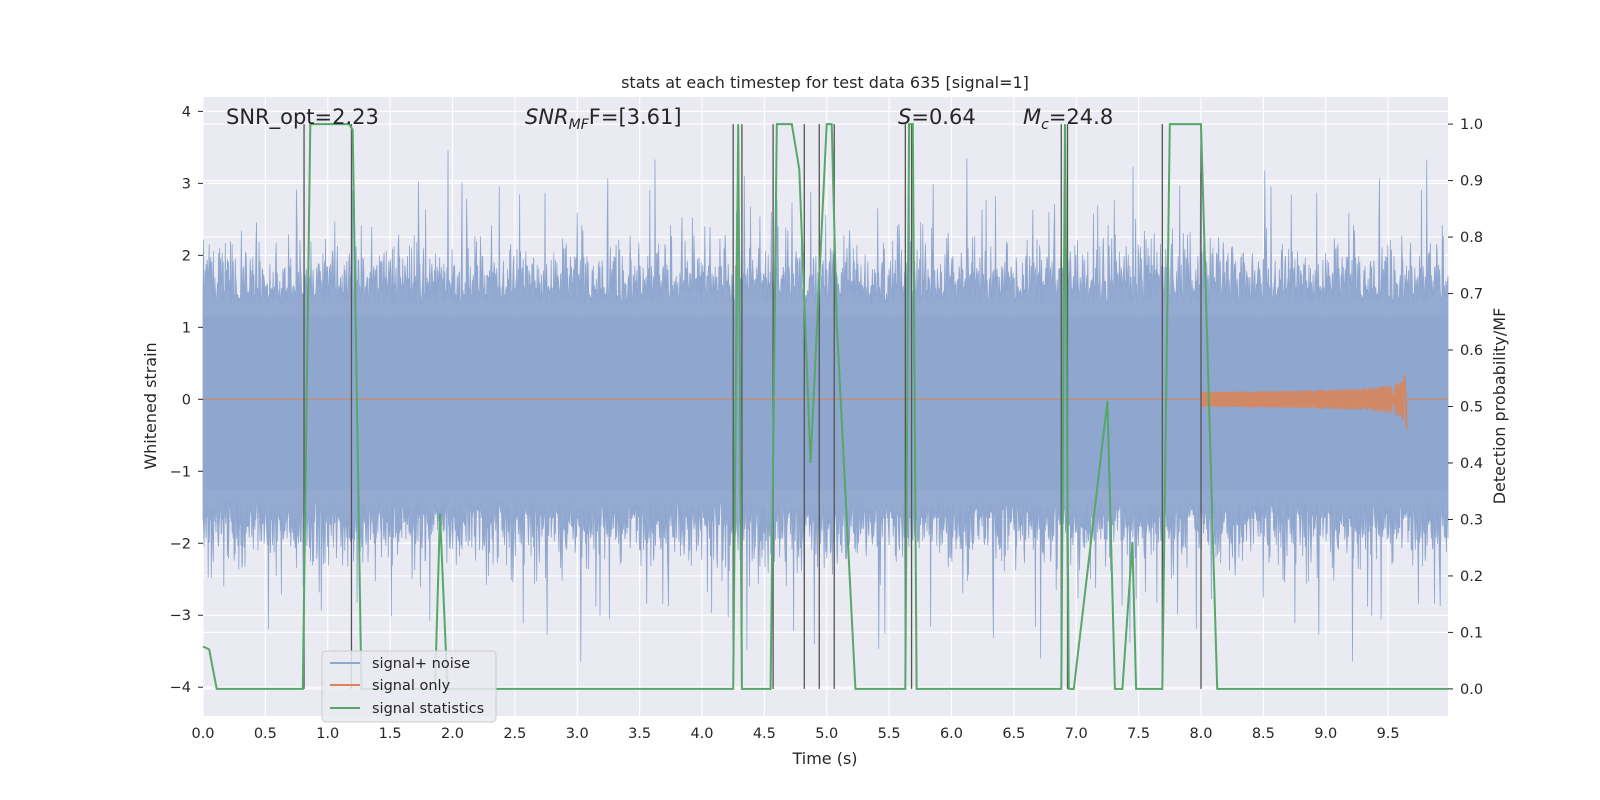  What do you see at coordinates (186, 184) in the screenshot?
I see `y-tick-label: 3` at bounding box center [186, 184].